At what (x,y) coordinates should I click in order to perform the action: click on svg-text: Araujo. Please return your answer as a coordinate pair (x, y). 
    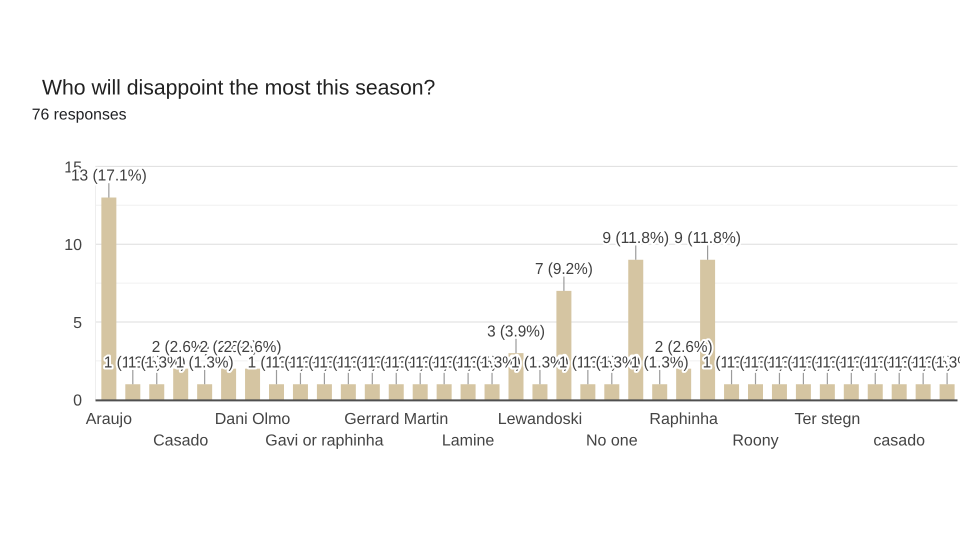
    Looking at the image, I should click on (109, 419).